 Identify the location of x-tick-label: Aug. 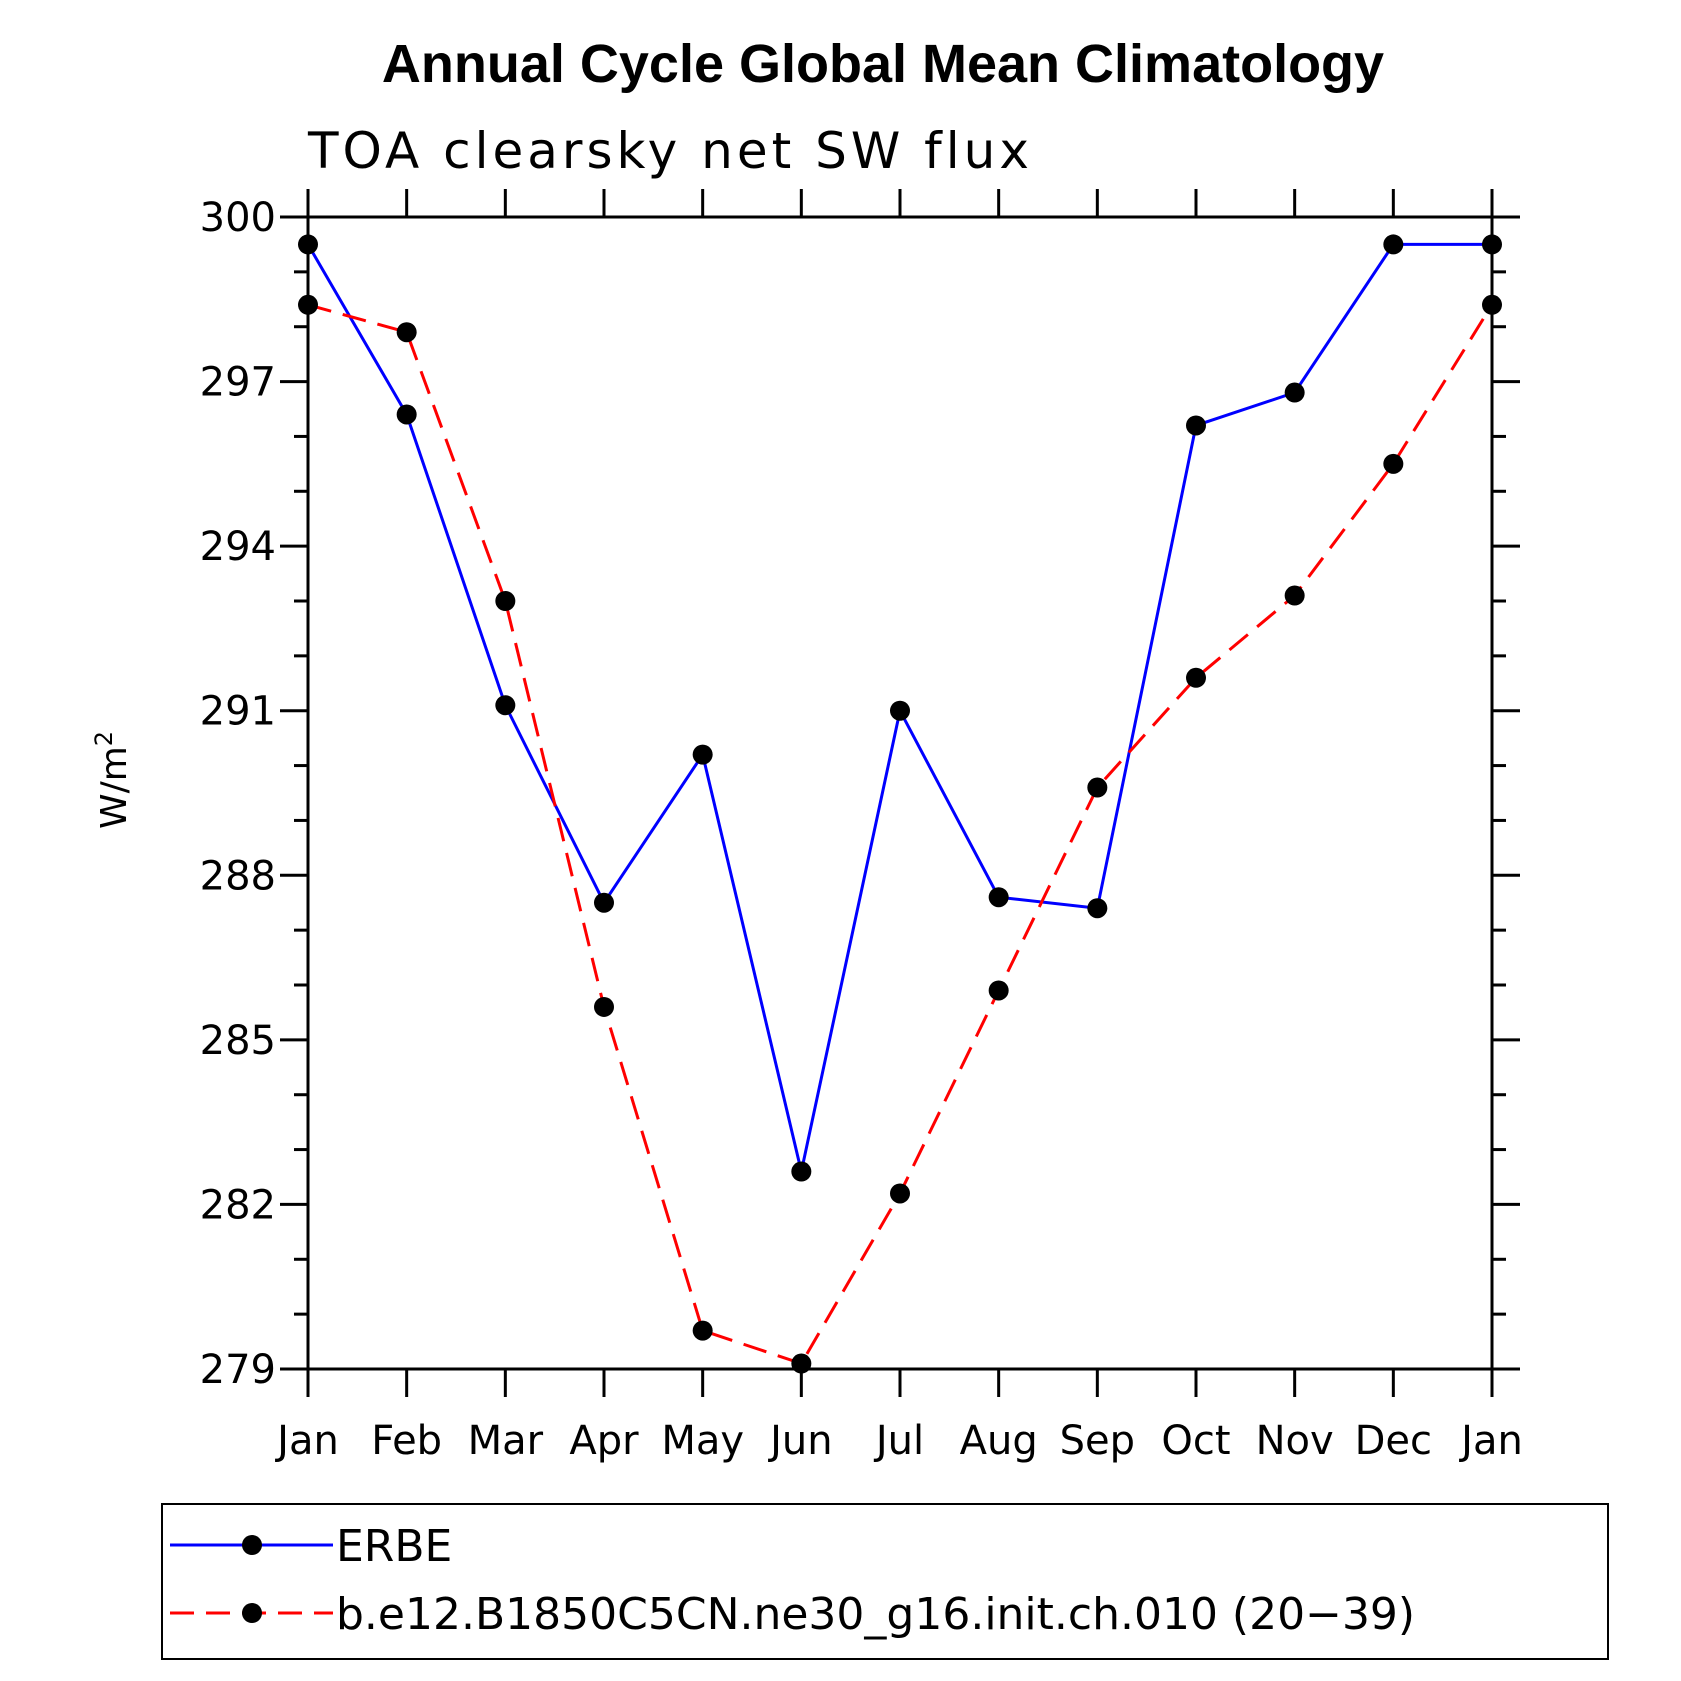
(999, 1441).